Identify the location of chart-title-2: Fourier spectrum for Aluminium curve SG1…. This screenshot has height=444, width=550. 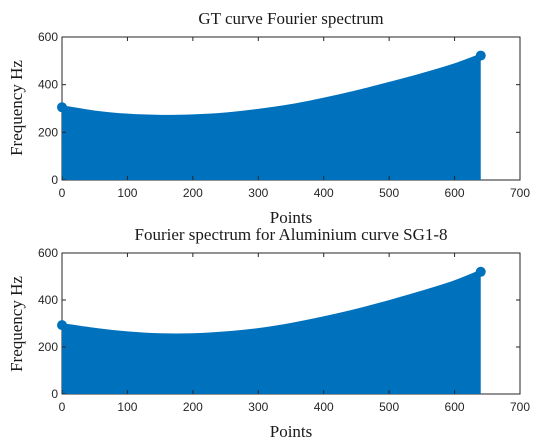
(290, 234).